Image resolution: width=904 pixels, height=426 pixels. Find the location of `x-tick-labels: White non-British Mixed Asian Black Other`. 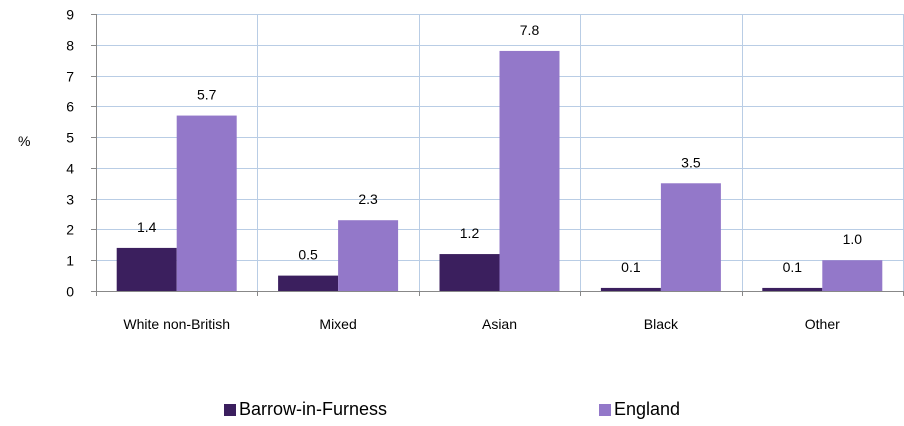

x-tick-labels: White non-British Mixed Asian Black Other is located at coordinates (481, 324).